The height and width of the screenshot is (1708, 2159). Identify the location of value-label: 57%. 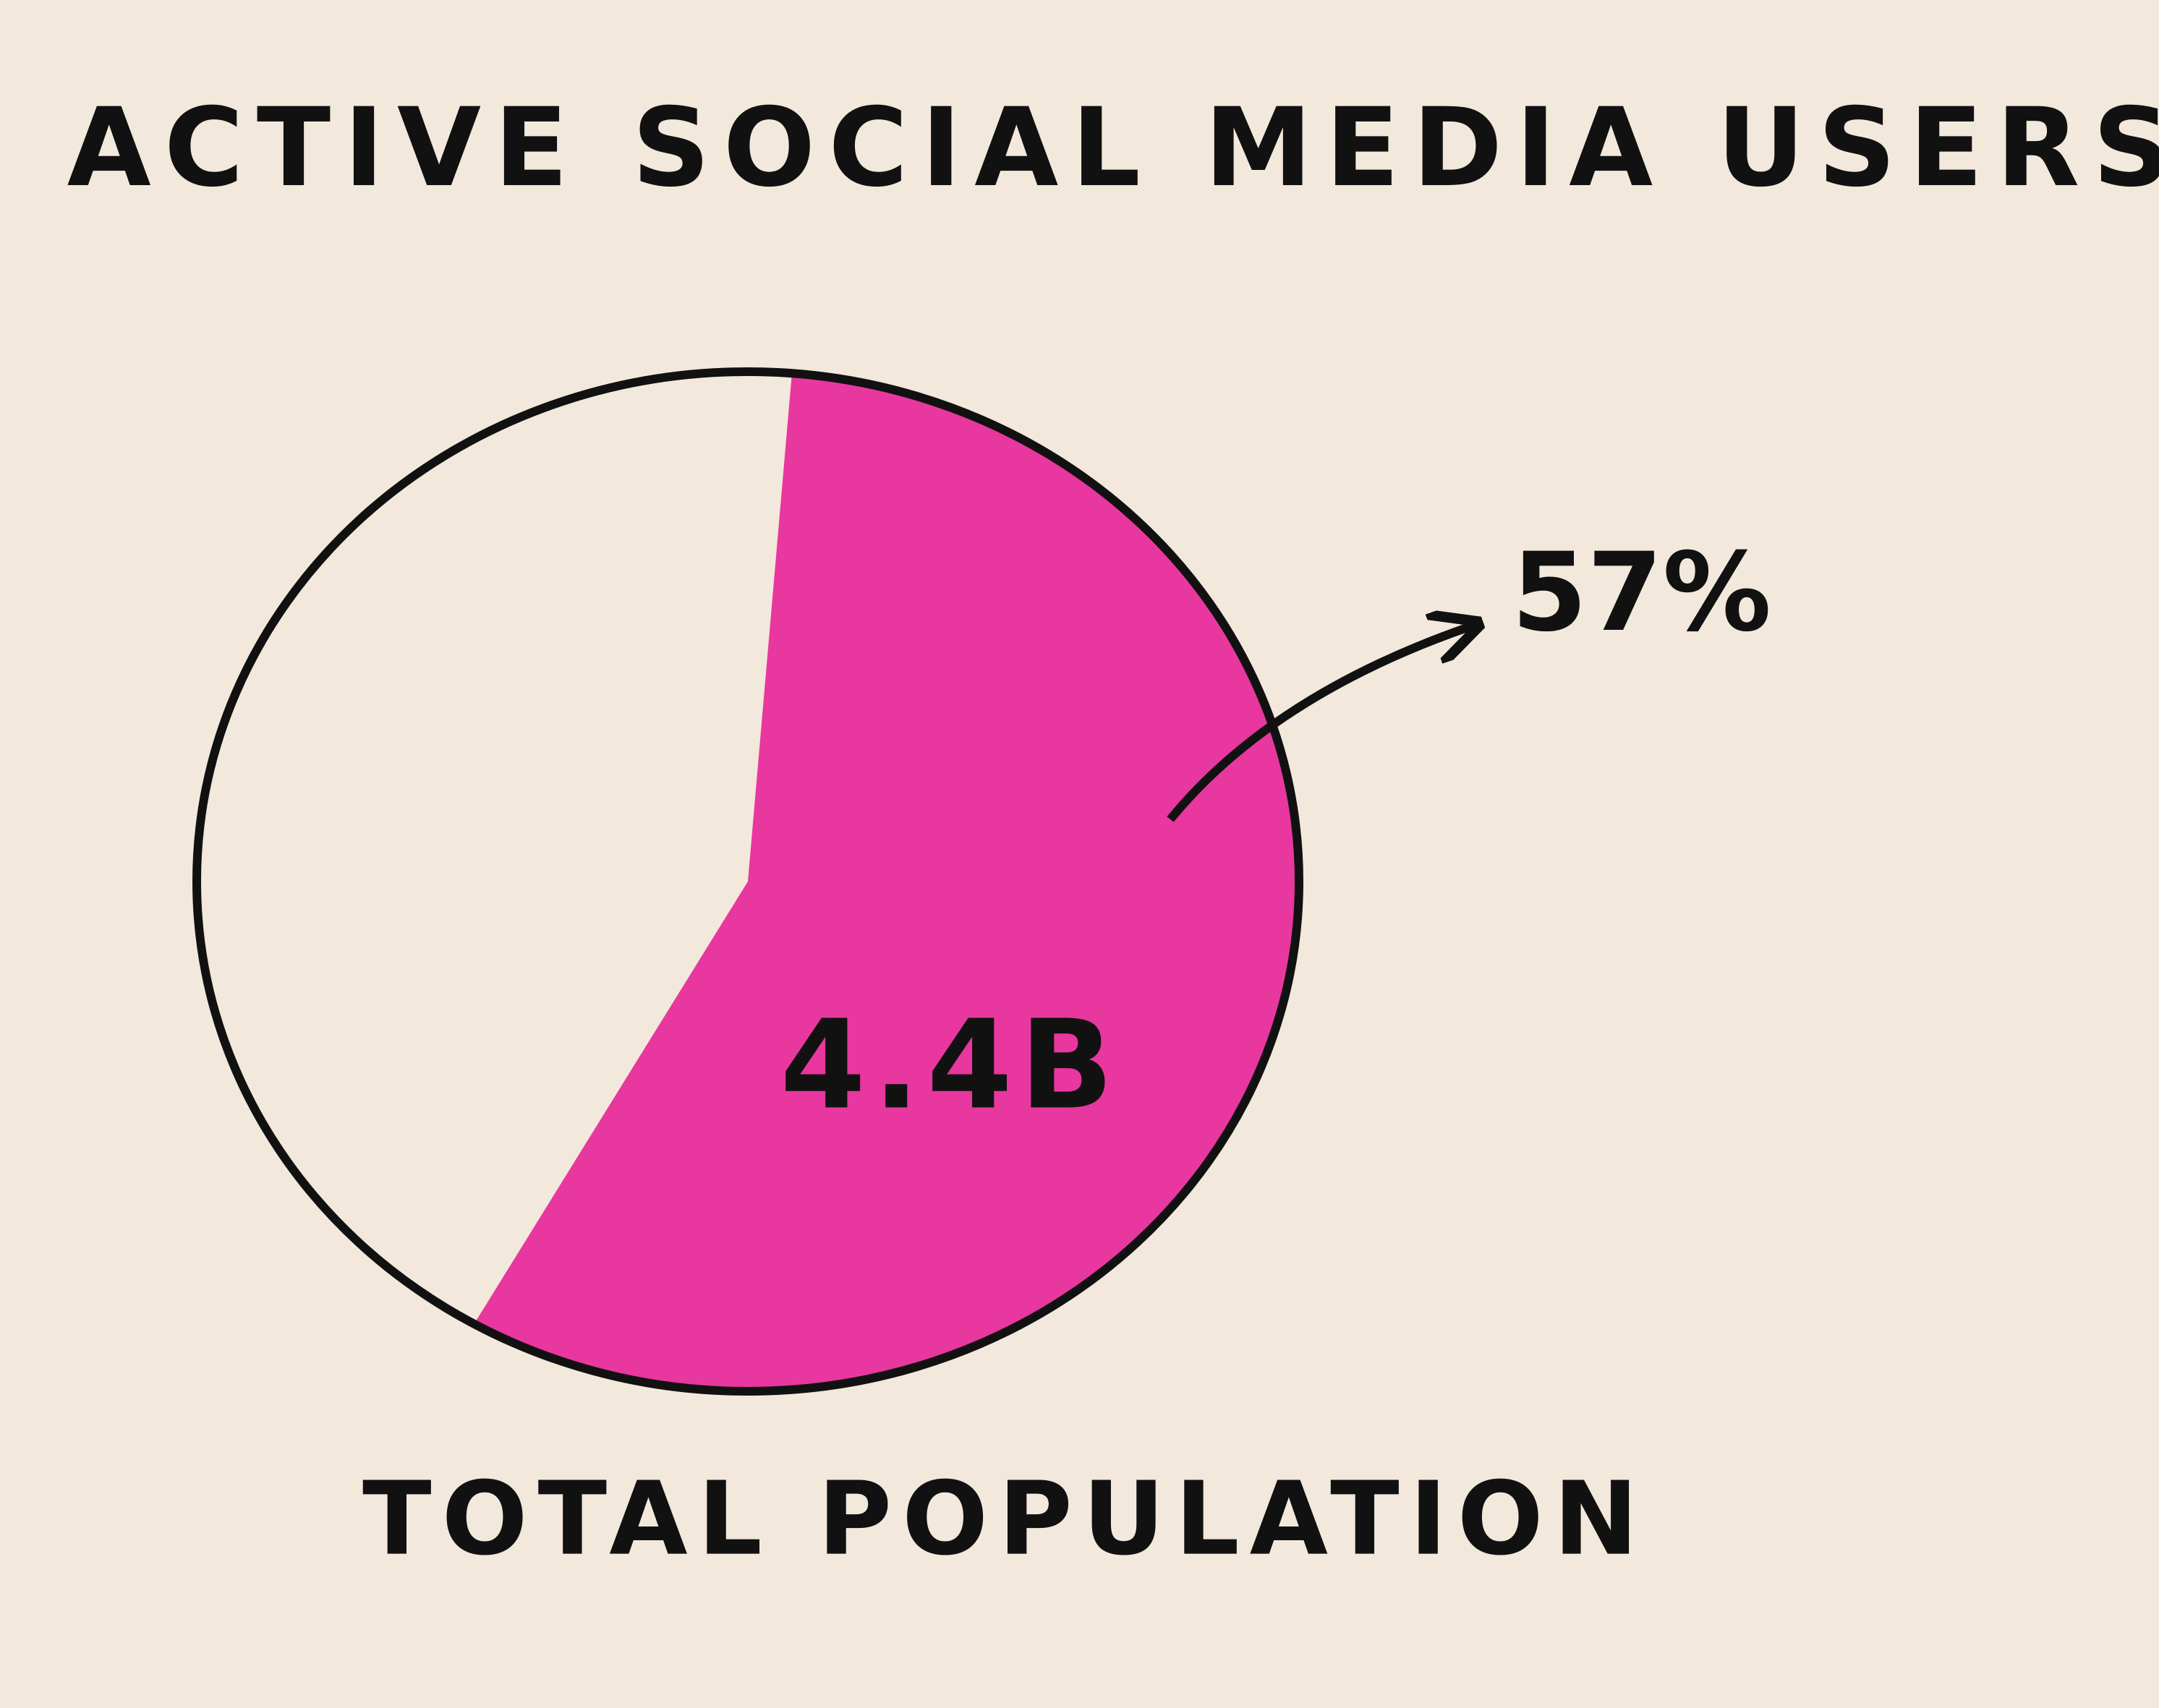
(1642, 593).